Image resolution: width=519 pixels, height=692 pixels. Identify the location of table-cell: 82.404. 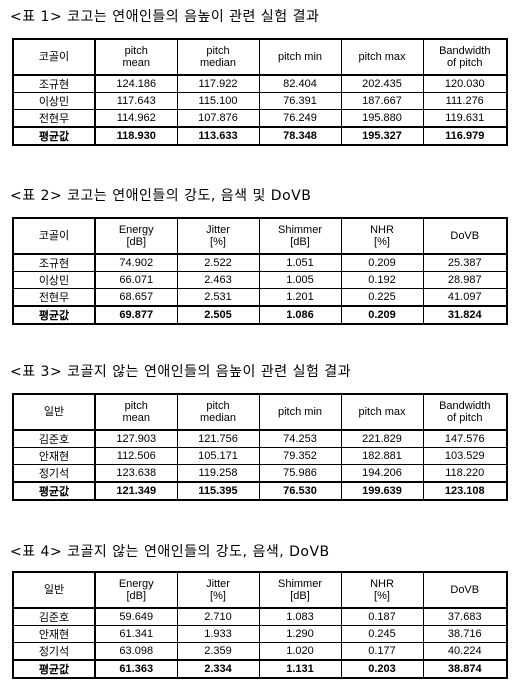
(300, 83).